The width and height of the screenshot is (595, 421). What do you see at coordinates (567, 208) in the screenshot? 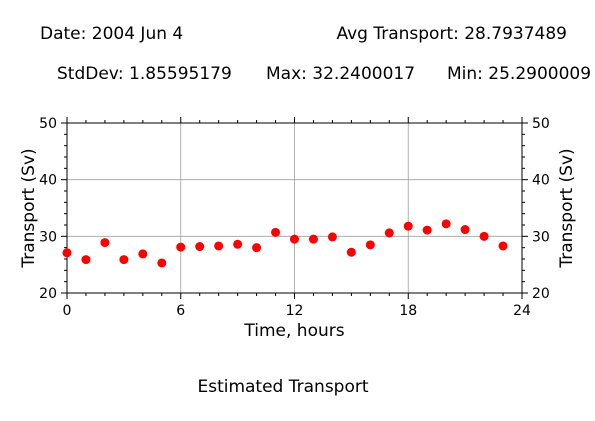
I see `y-axis-title-right: Transport (Sv)` at bounding box center [567, 208].